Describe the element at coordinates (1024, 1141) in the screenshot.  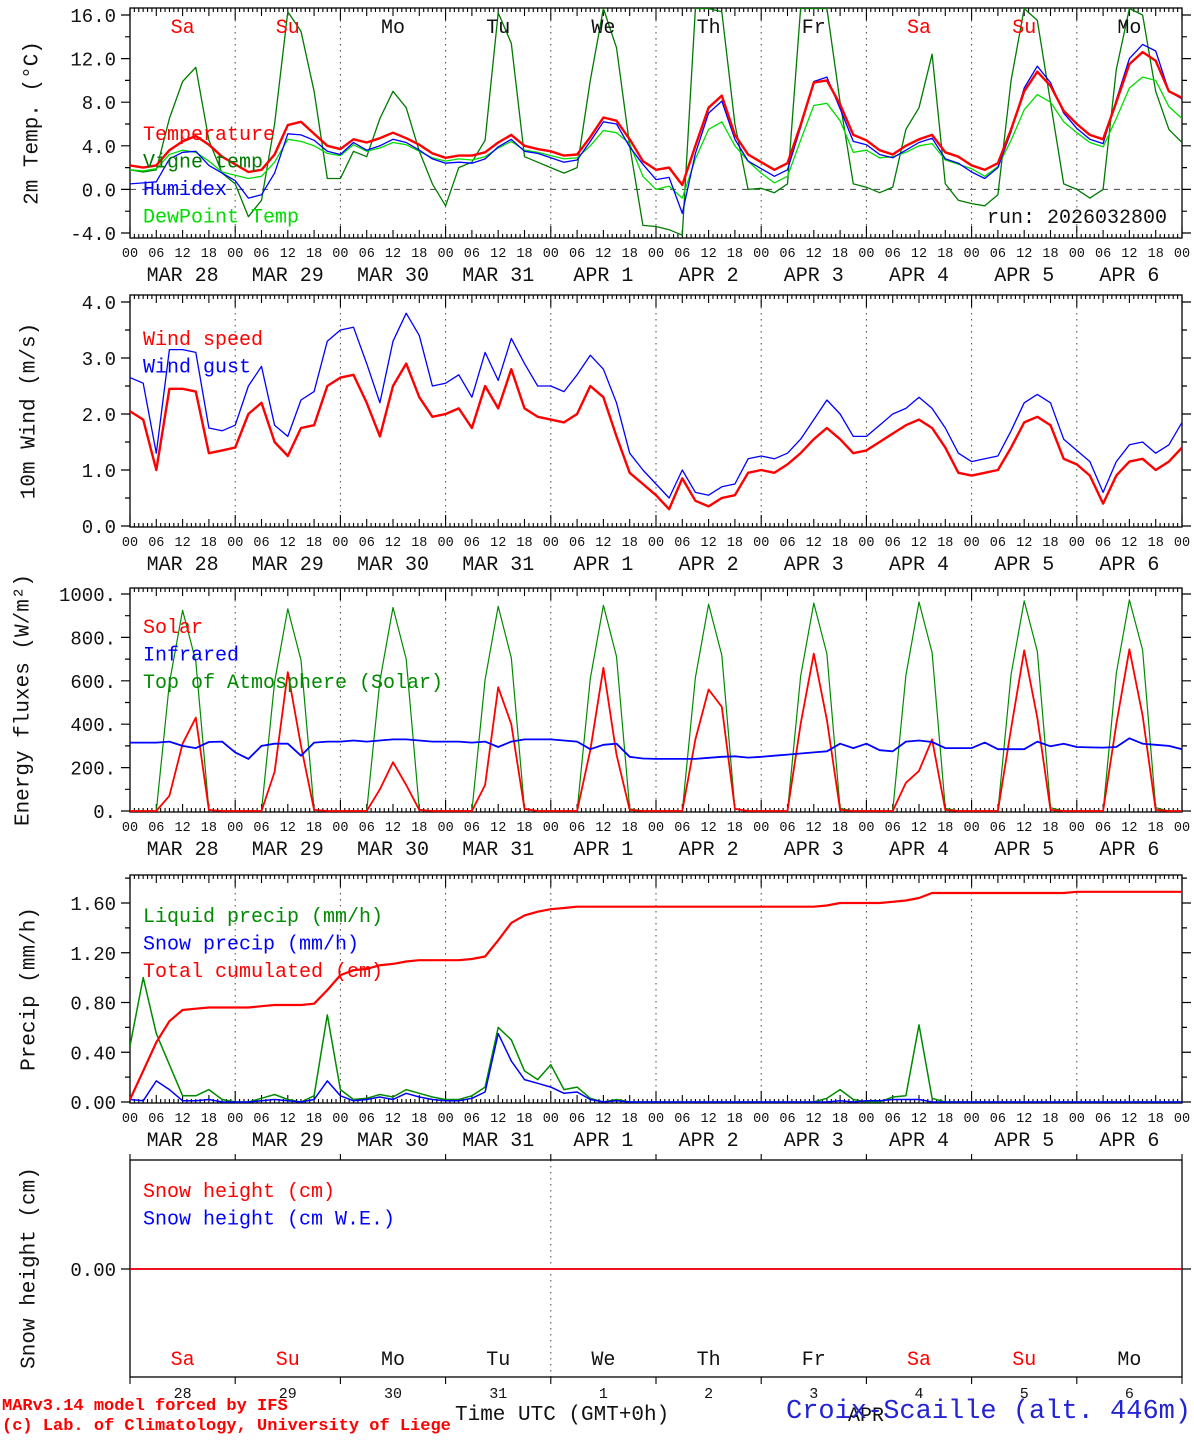
I see `svg-text: APR 5` at that location.